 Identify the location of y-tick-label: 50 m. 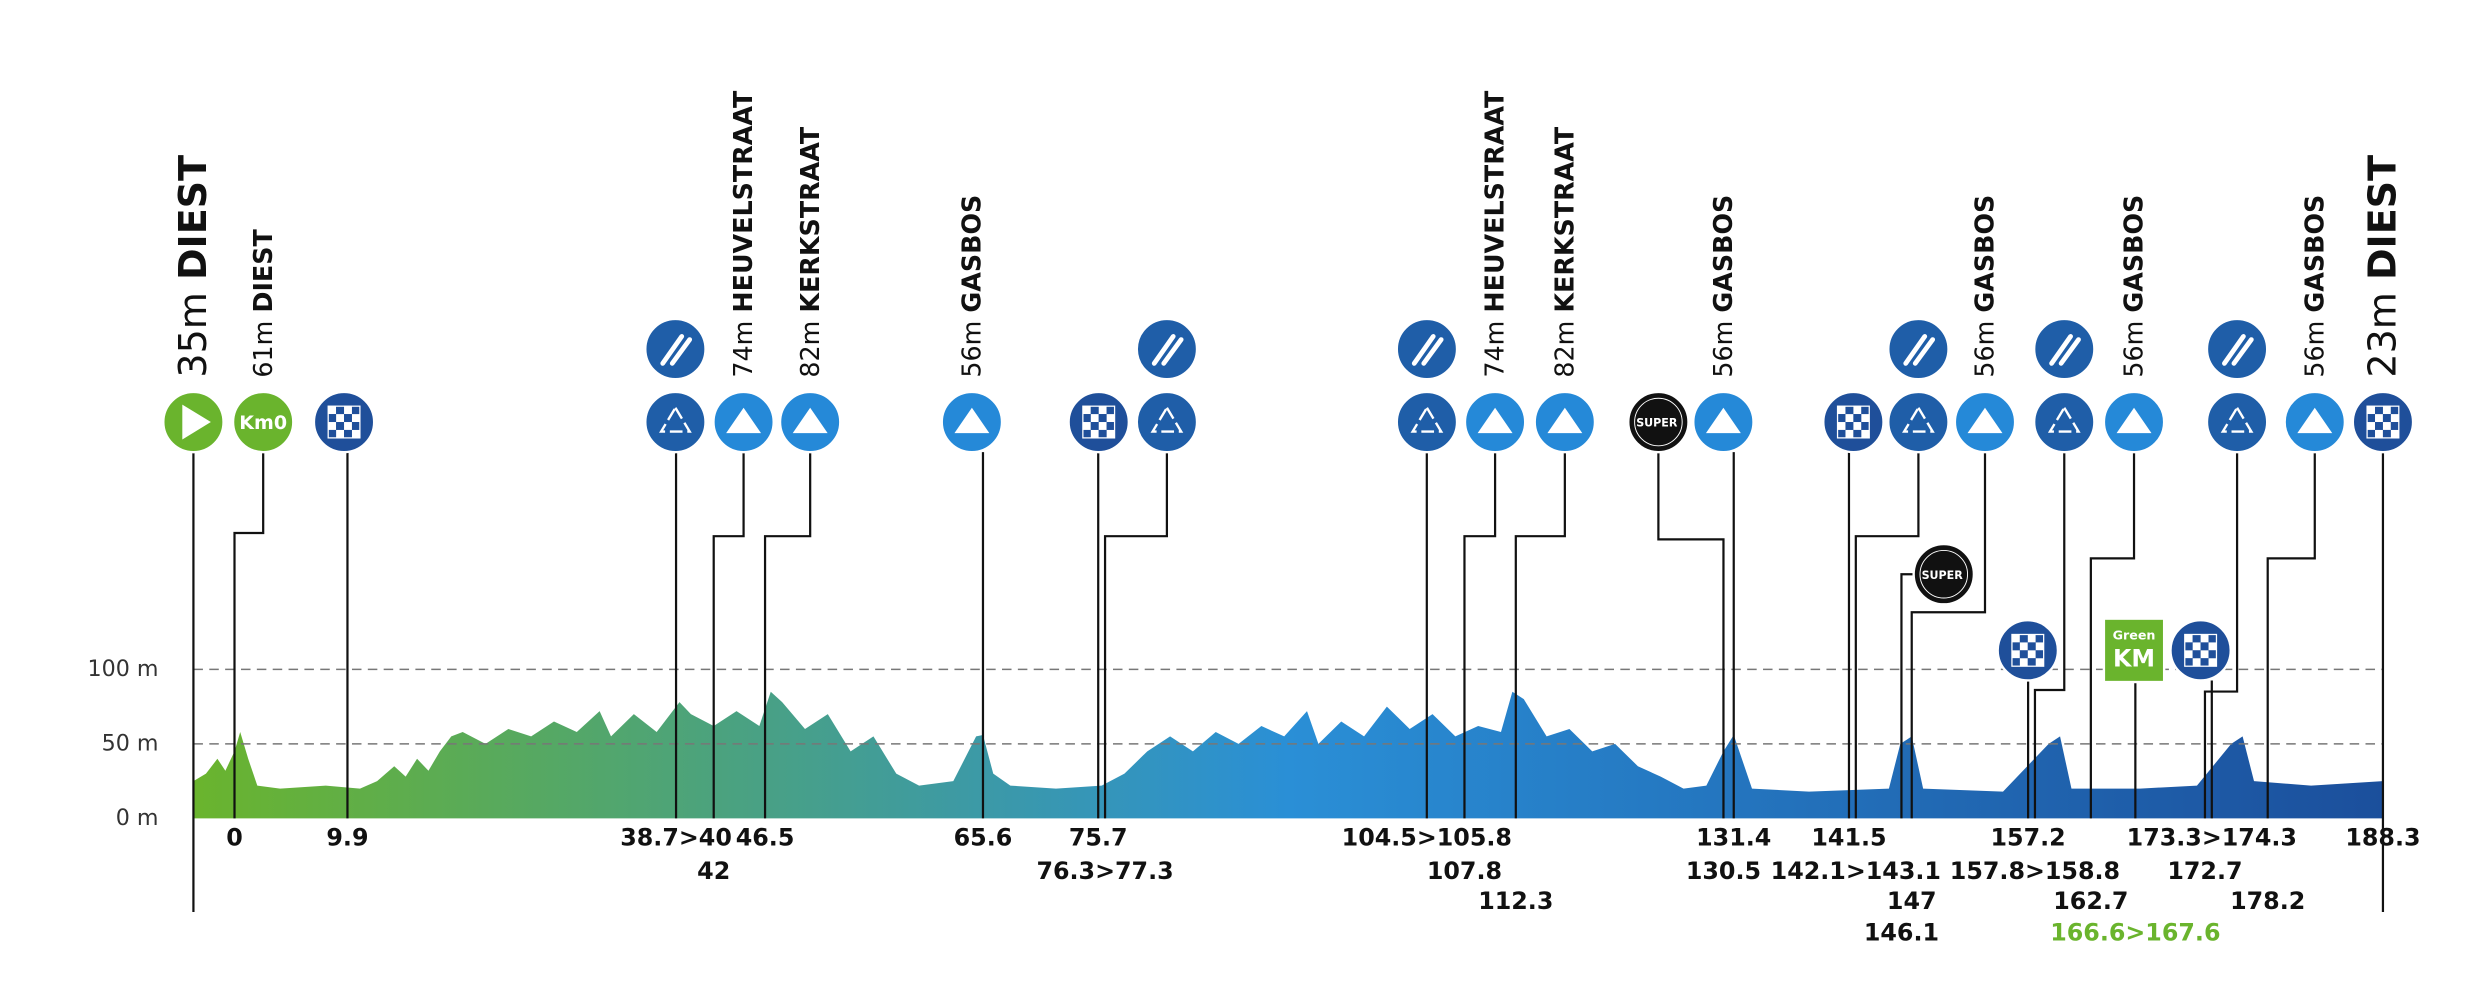
(130, 743).